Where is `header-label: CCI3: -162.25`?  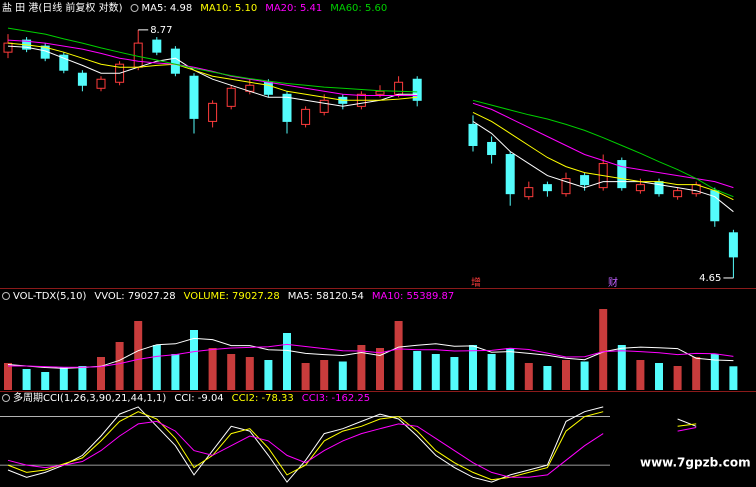
header-label: CCI3: -162.25 is located at coordinates (336, 398).